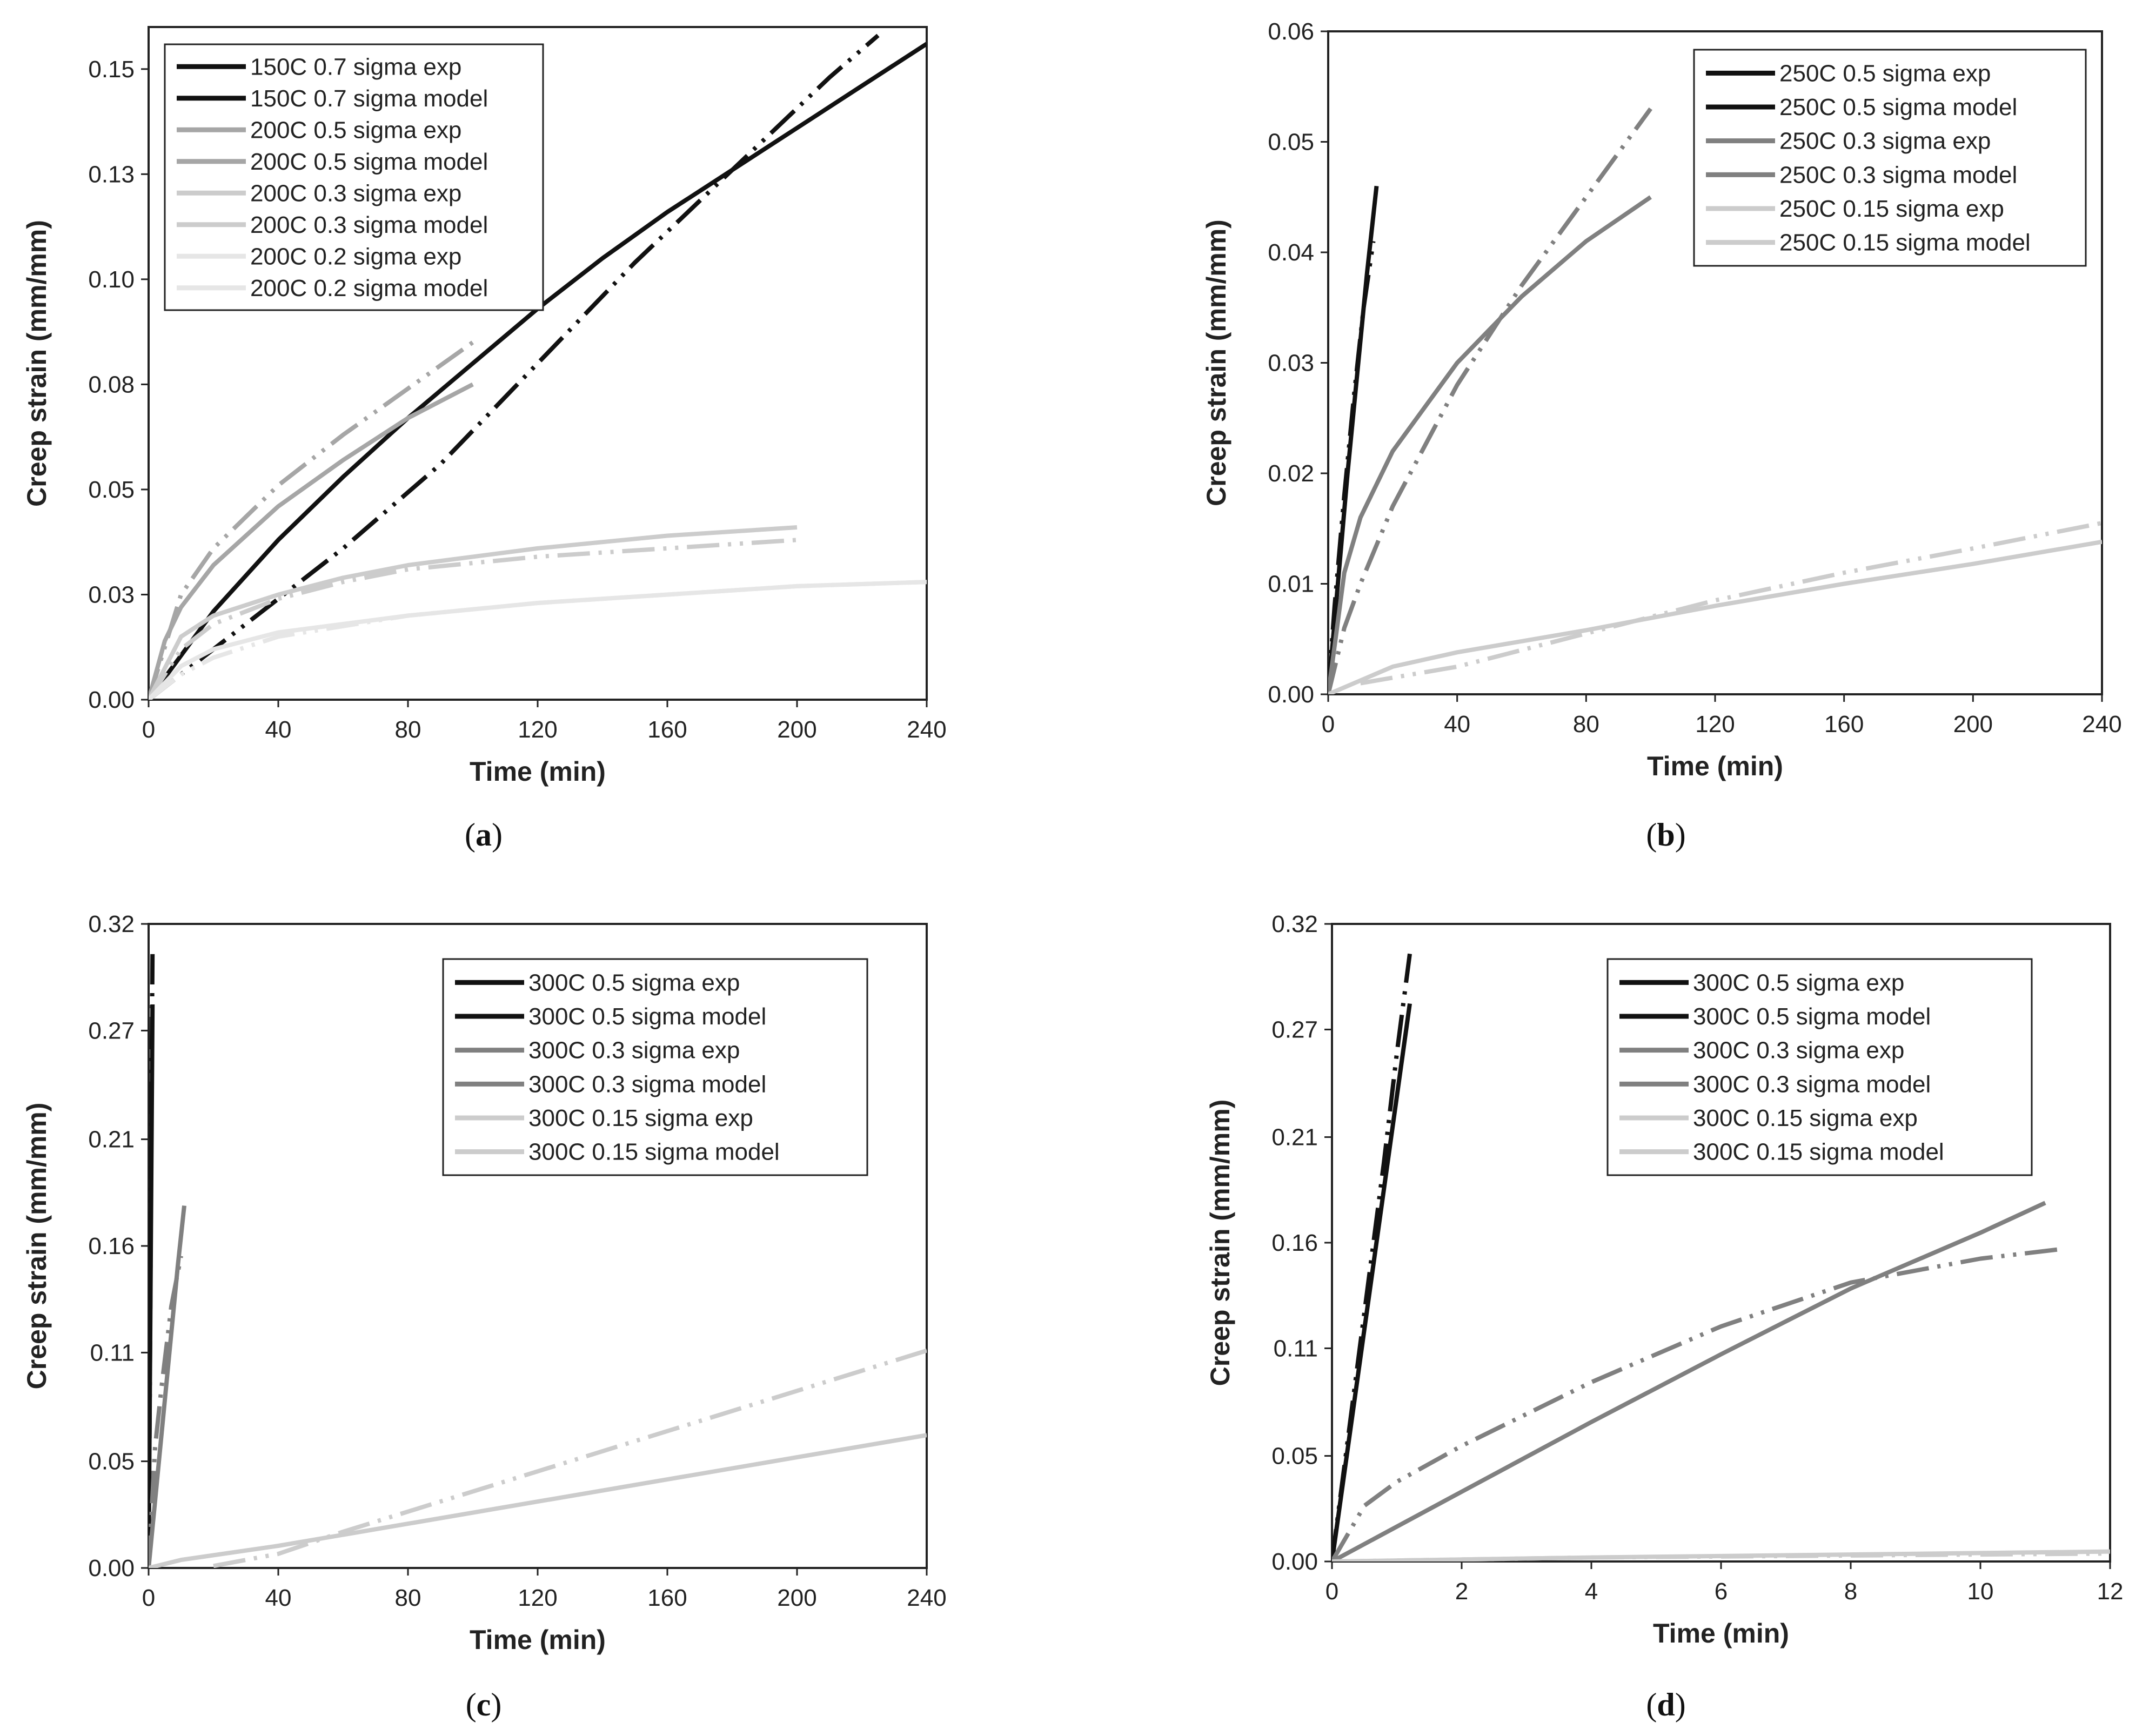  I want to click on series-line-200c-0-3-sigma-exp, so click(473, 619).